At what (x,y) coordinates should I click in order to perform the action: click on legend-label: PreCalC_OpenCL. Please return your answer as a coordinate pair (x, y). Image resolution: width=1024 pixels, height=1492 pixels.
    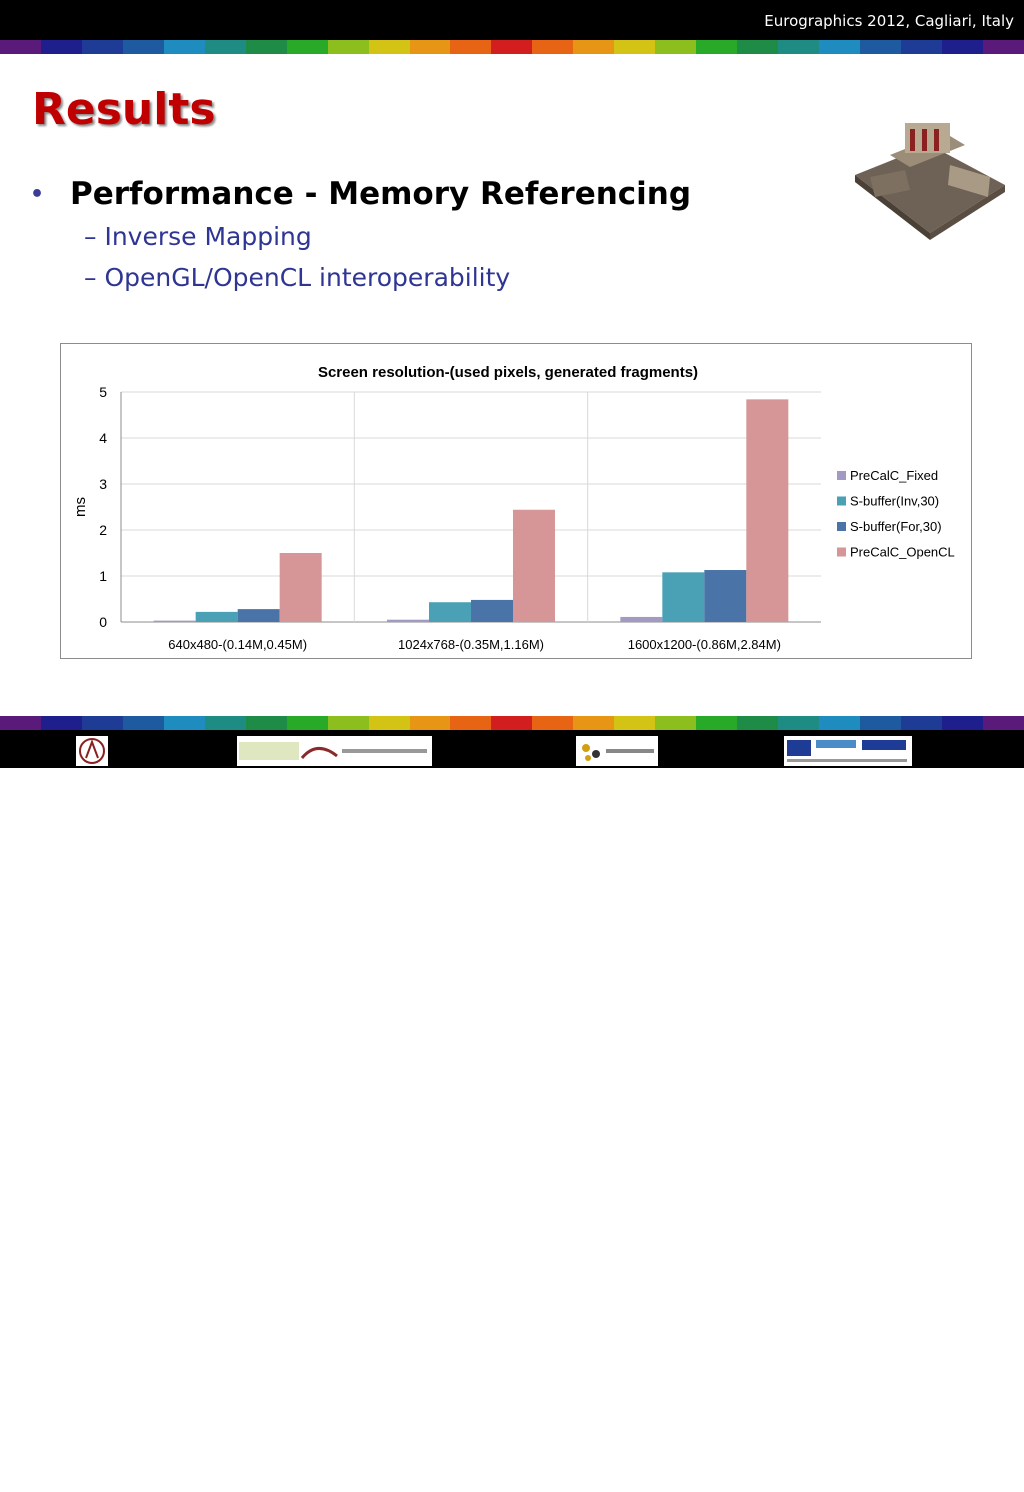
    Looking at the image, I should click on (902, 552).